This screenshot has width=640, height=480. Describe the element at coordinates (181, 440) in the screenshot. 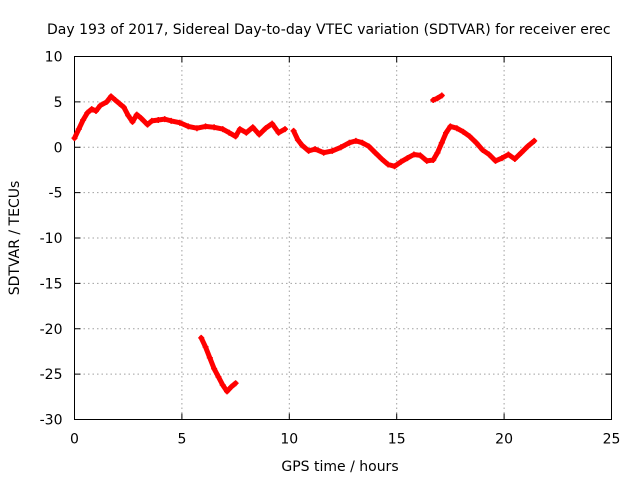

I see `x-tick-label: 5` at that location.